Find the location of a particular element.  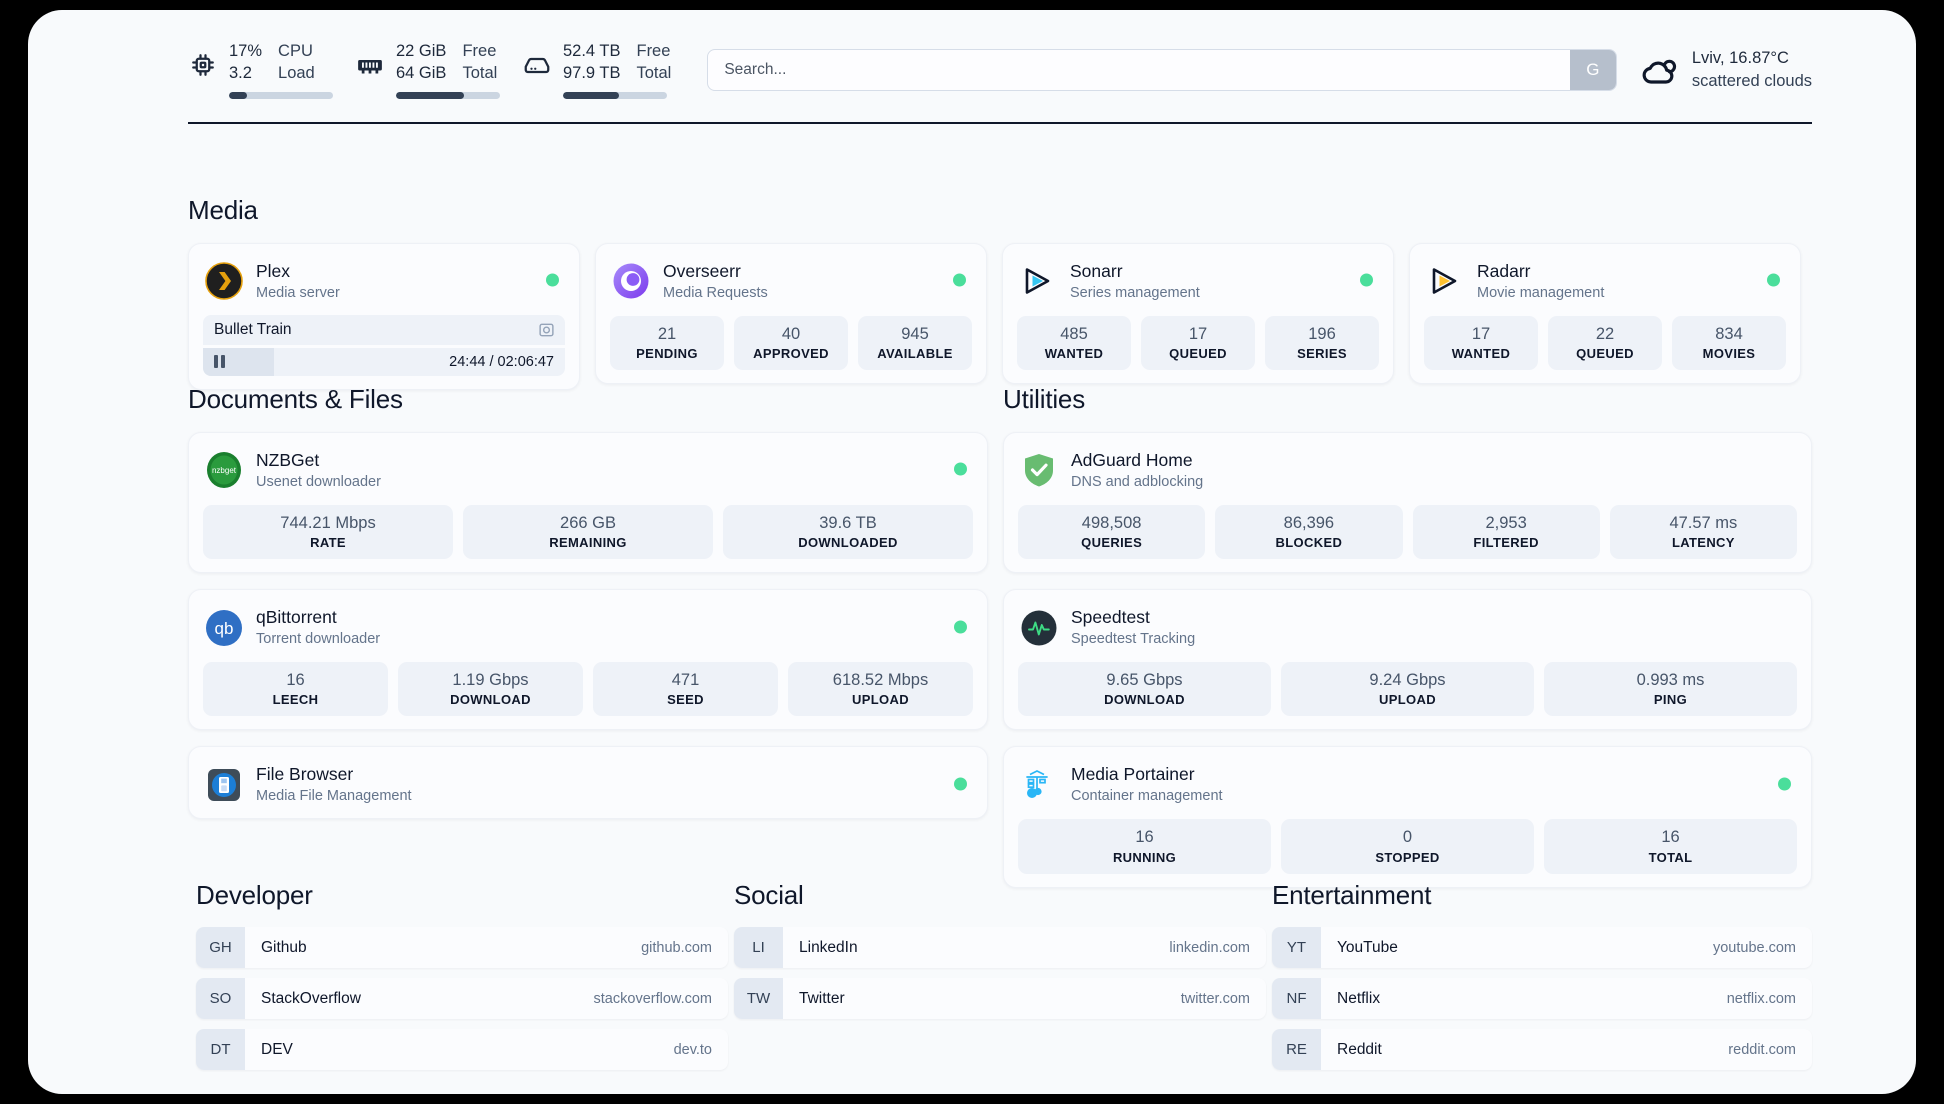

plex-progress-bar: 24:44 / 02:06:47 is located at coordinates (384, 361).